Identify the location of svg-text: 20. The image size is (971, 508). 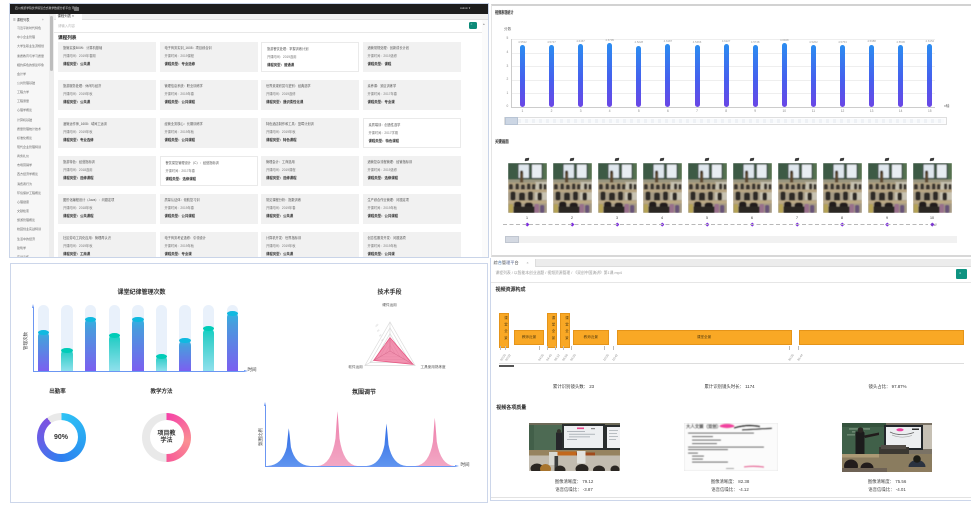
(385, 345).